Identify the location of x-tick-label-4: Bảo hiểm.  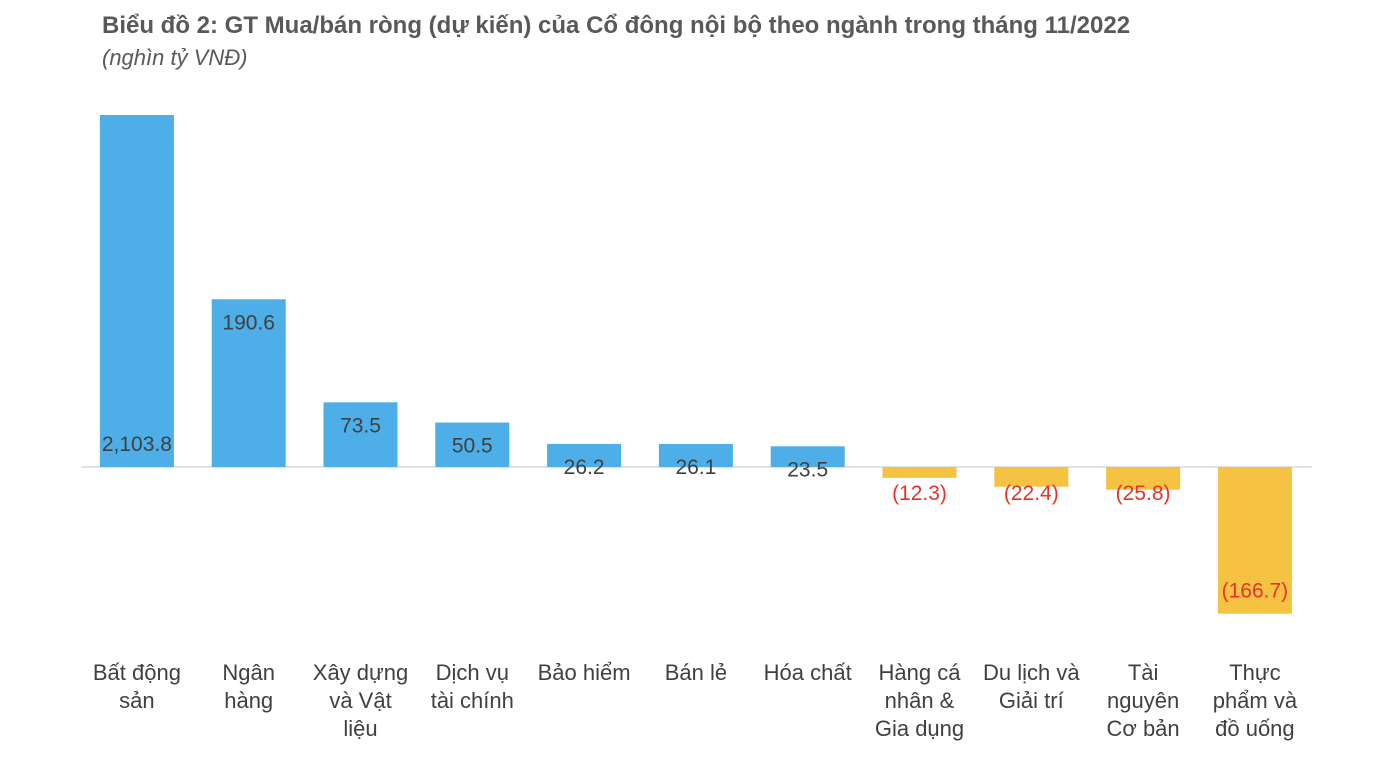
(584, 672).